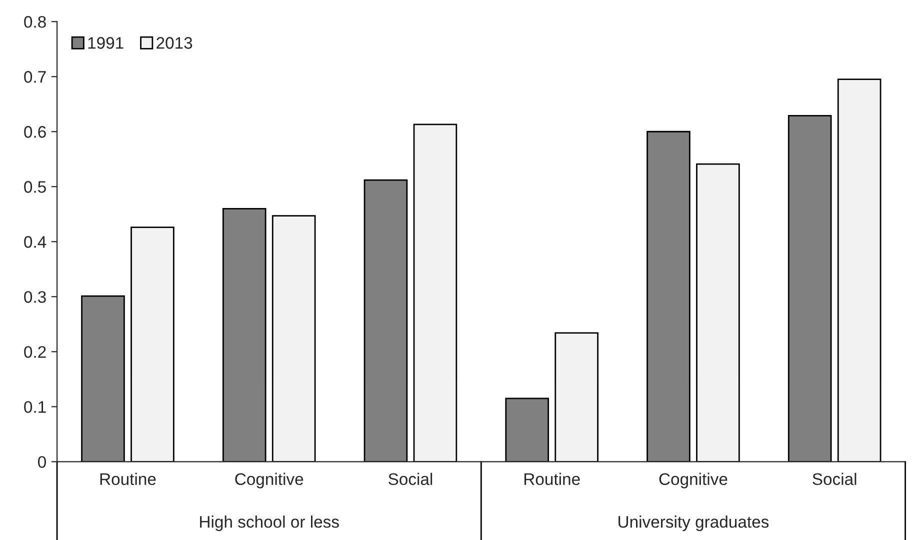  What do you see at coordinates (35, 407) in the screenshot?
I see `y-tick-label: 0.1` at bounding box center [35, 407].